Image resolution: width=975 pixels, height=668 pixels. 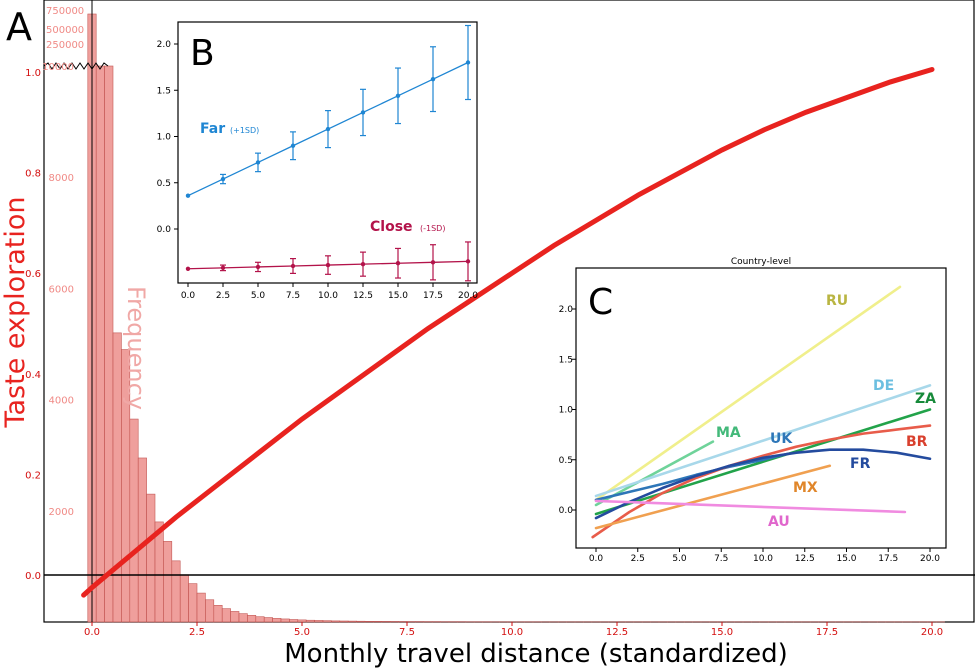 I want to click on y-tick-label: 0.0, so click(x=33, y=576).